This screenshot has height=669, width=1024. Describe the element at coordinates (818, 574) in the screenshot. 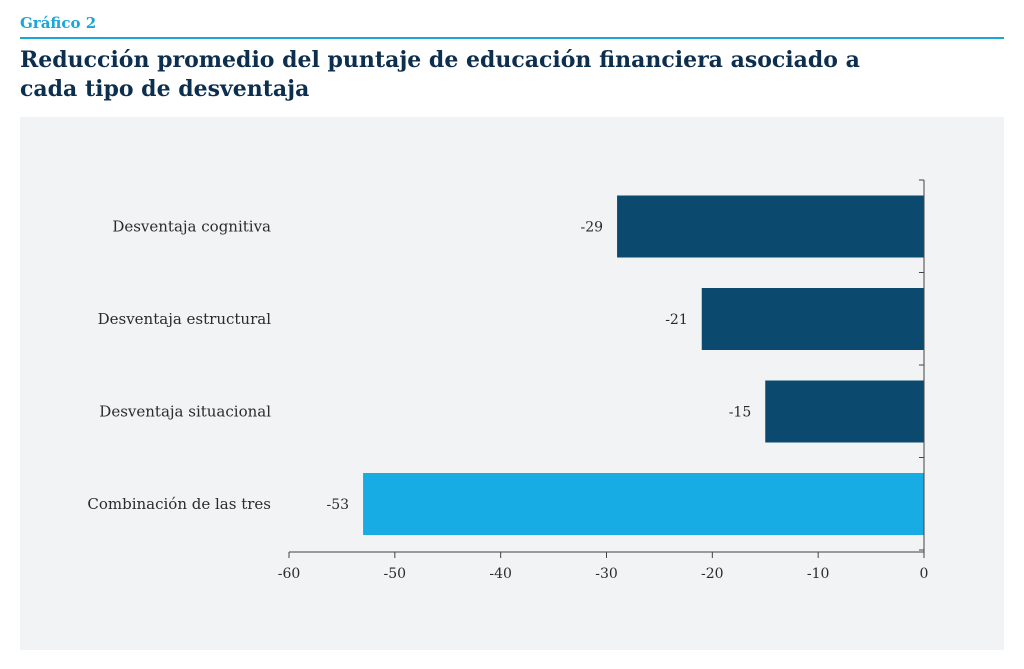

I see `x-tick-label: -10` at that location.